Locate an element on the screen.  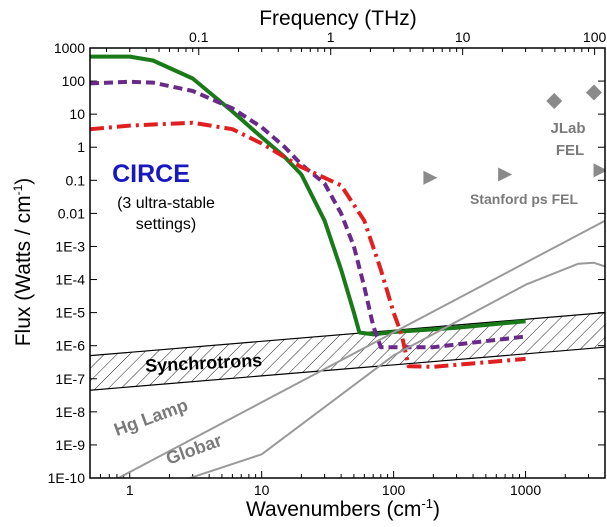
x-tick-label: 10 is located at coordinates (262, 490).